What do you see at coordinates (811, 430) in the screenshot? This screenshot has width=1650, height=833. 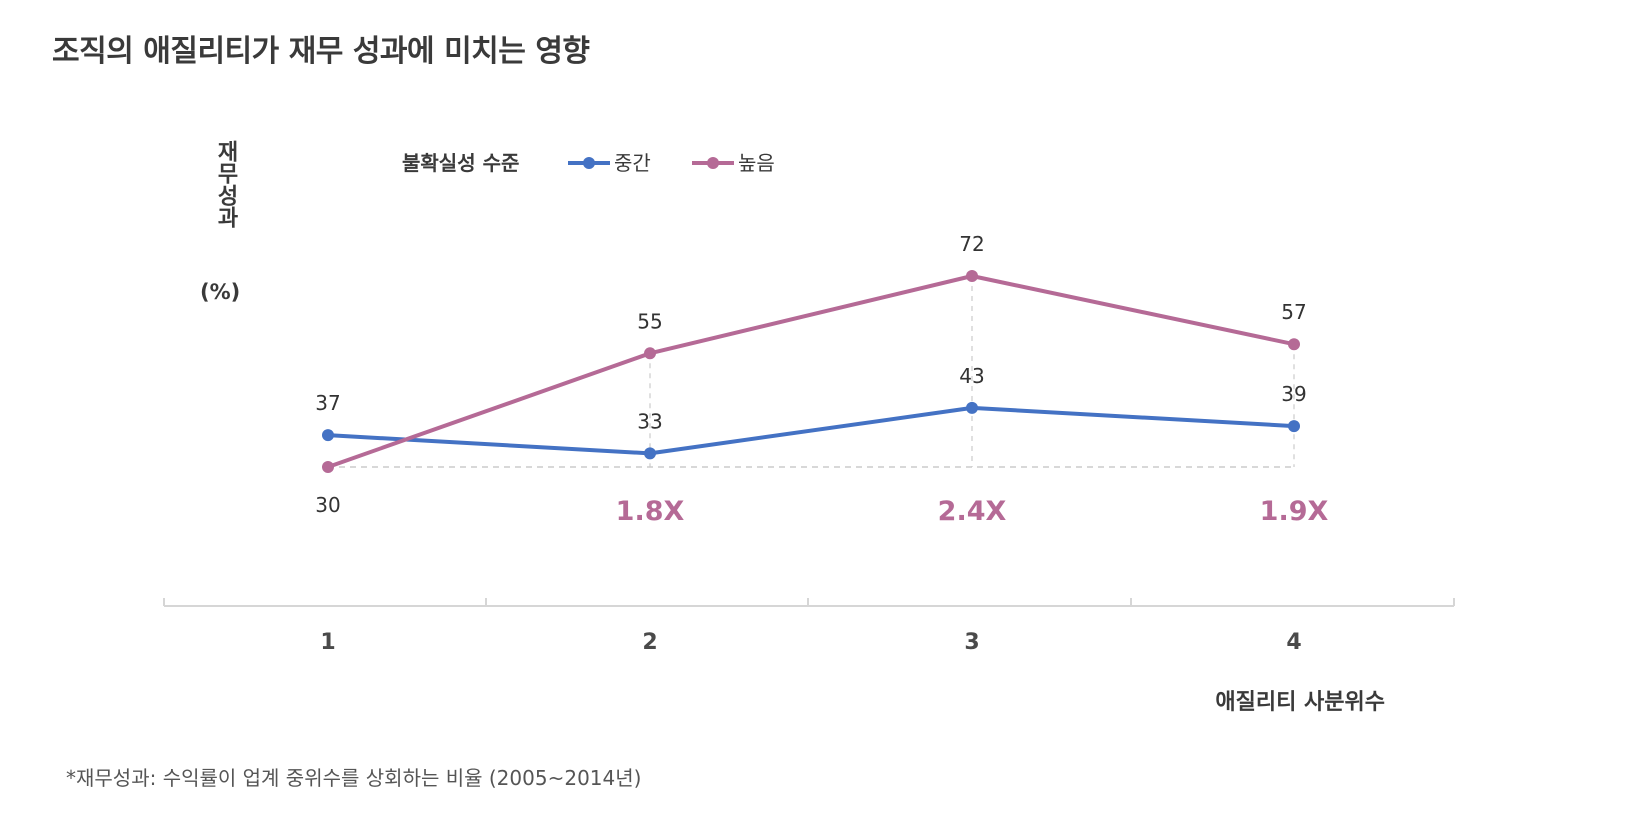 I see `series-line-mid` at bounding box center [811, 430].